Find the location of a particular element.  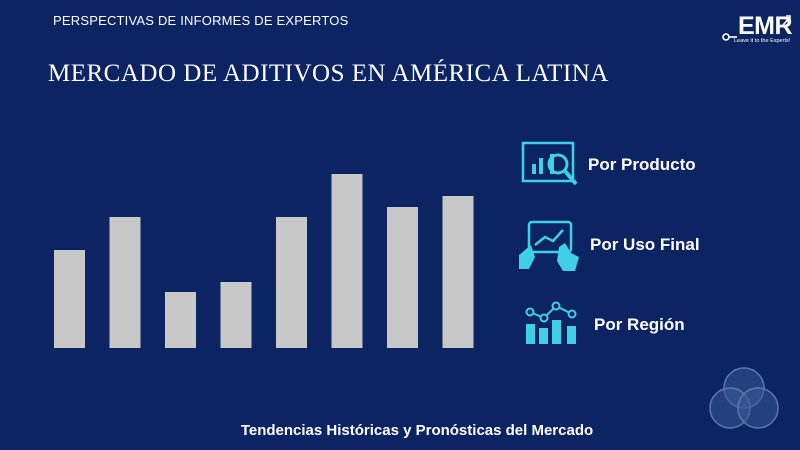

key-icon is located at coordinates (729, 37).